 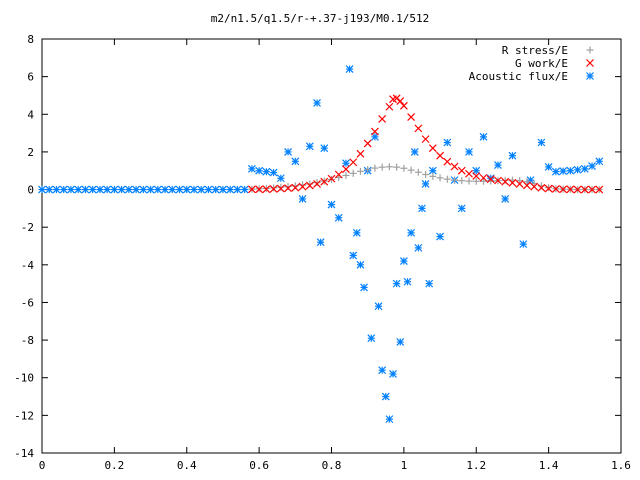 I want to click on legend-label: G work/E, so click(x=541, y=63).